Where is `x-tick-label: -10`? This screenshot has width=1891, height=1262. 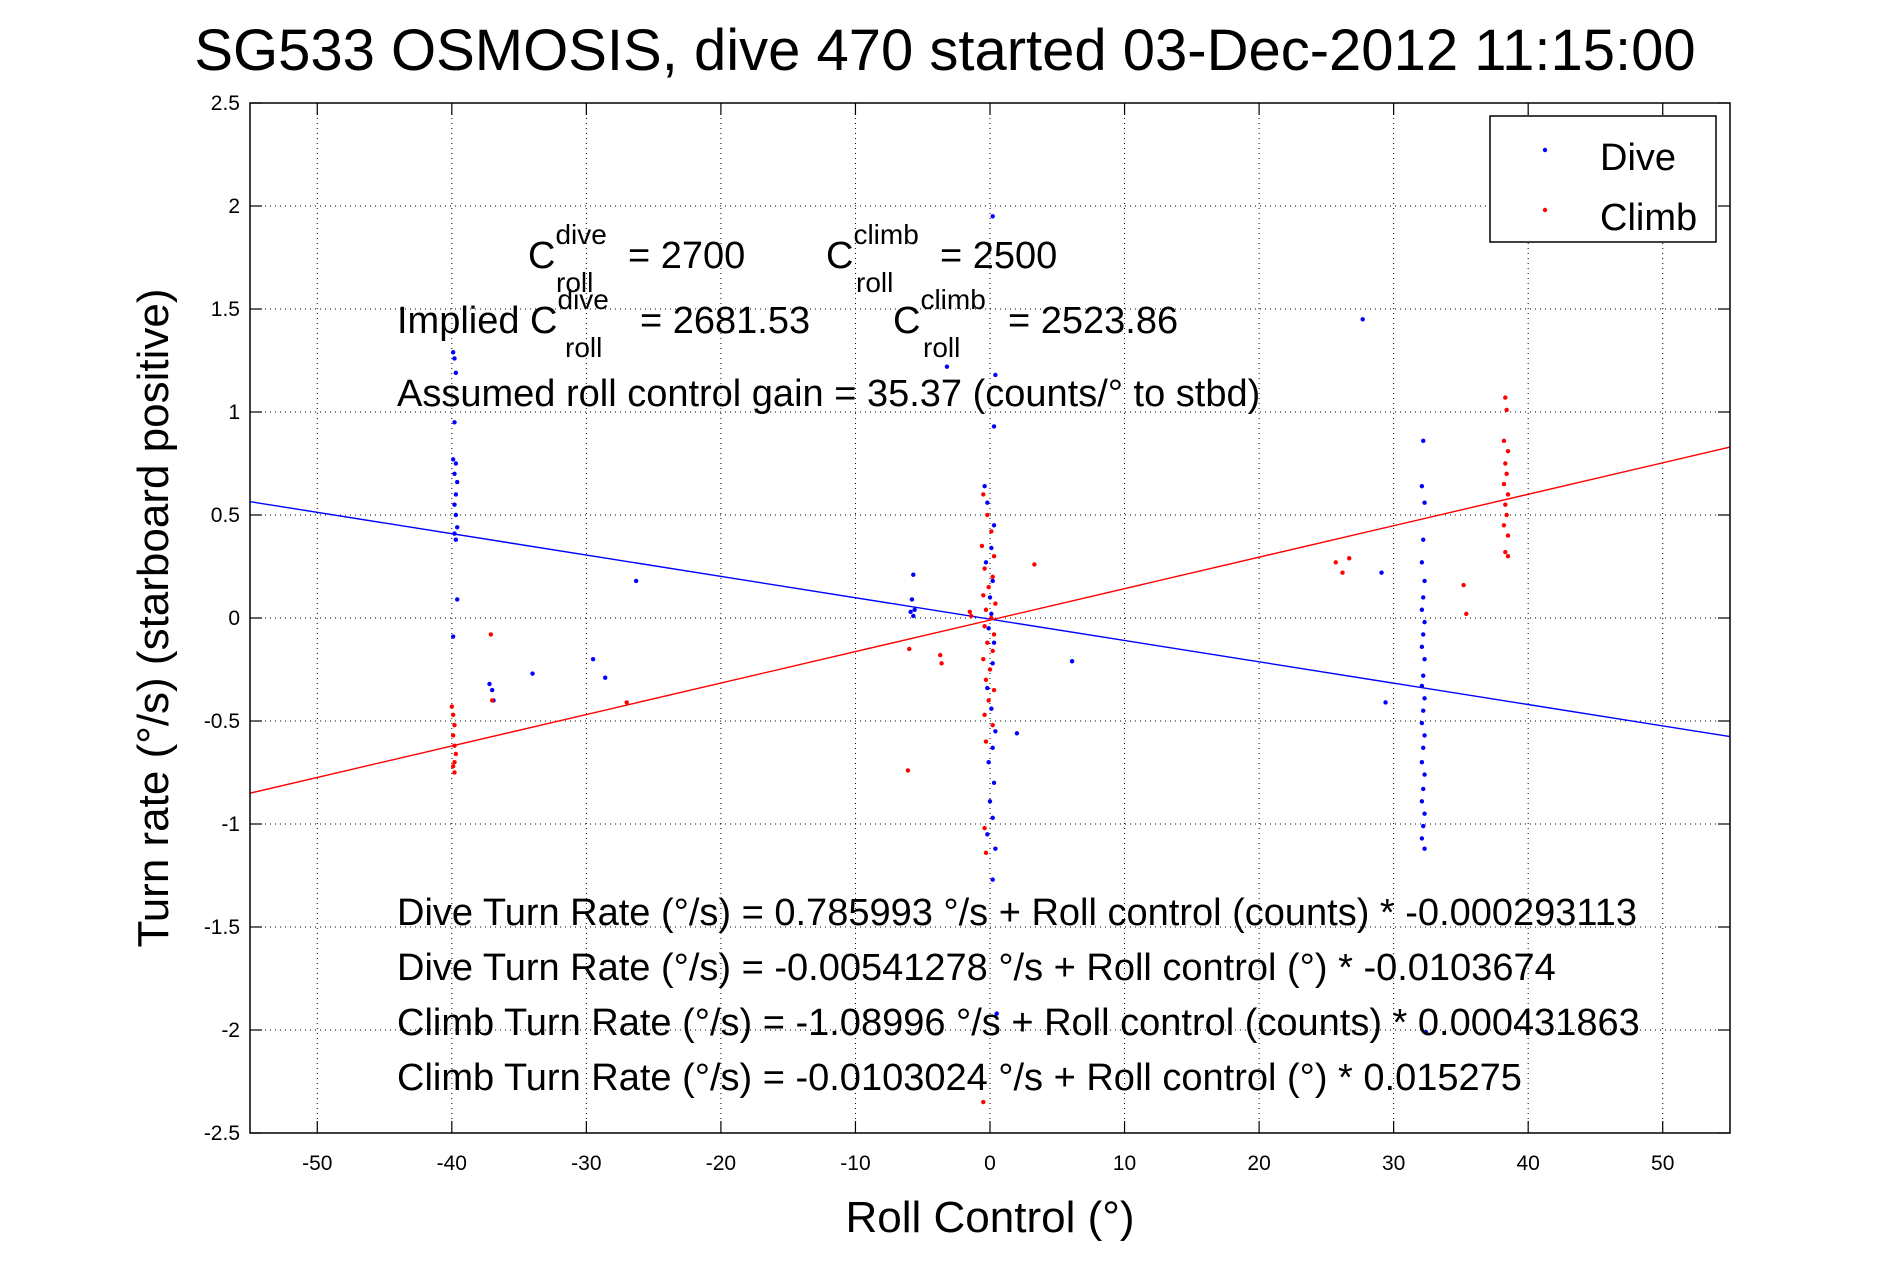 x-tick-label: -10 is located at coordinates (855, 1163).